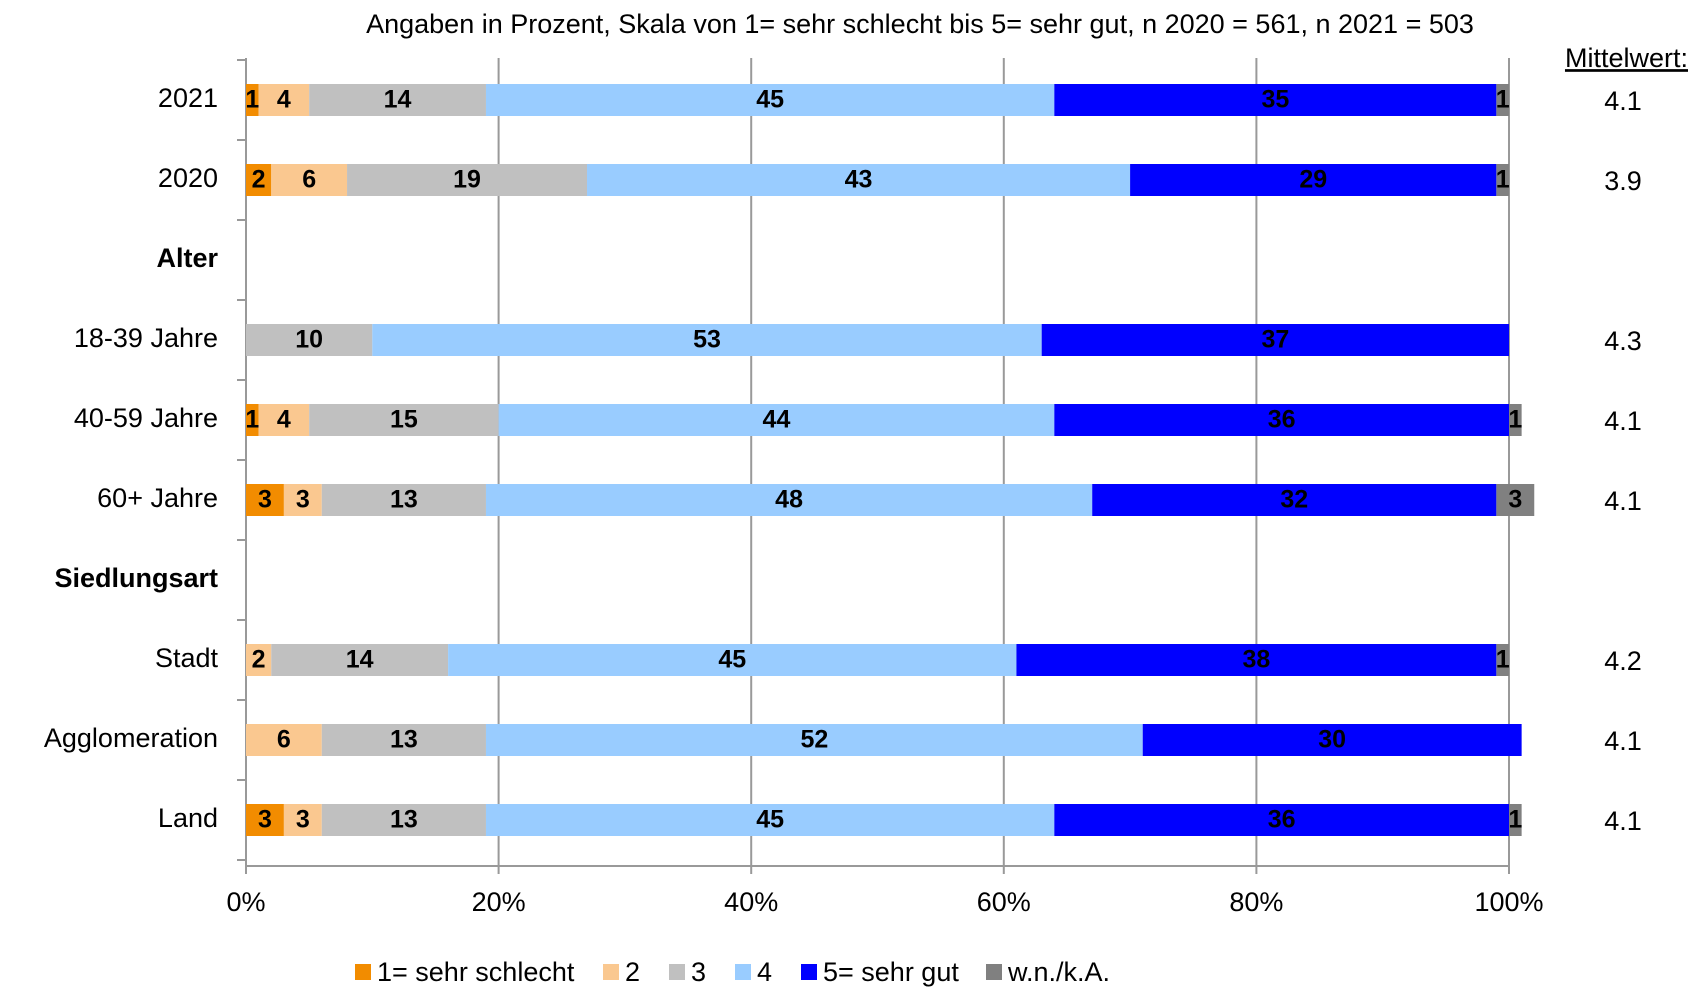  I want to click on y-tick-label: 40-59 Jahre, so click(146, 418).